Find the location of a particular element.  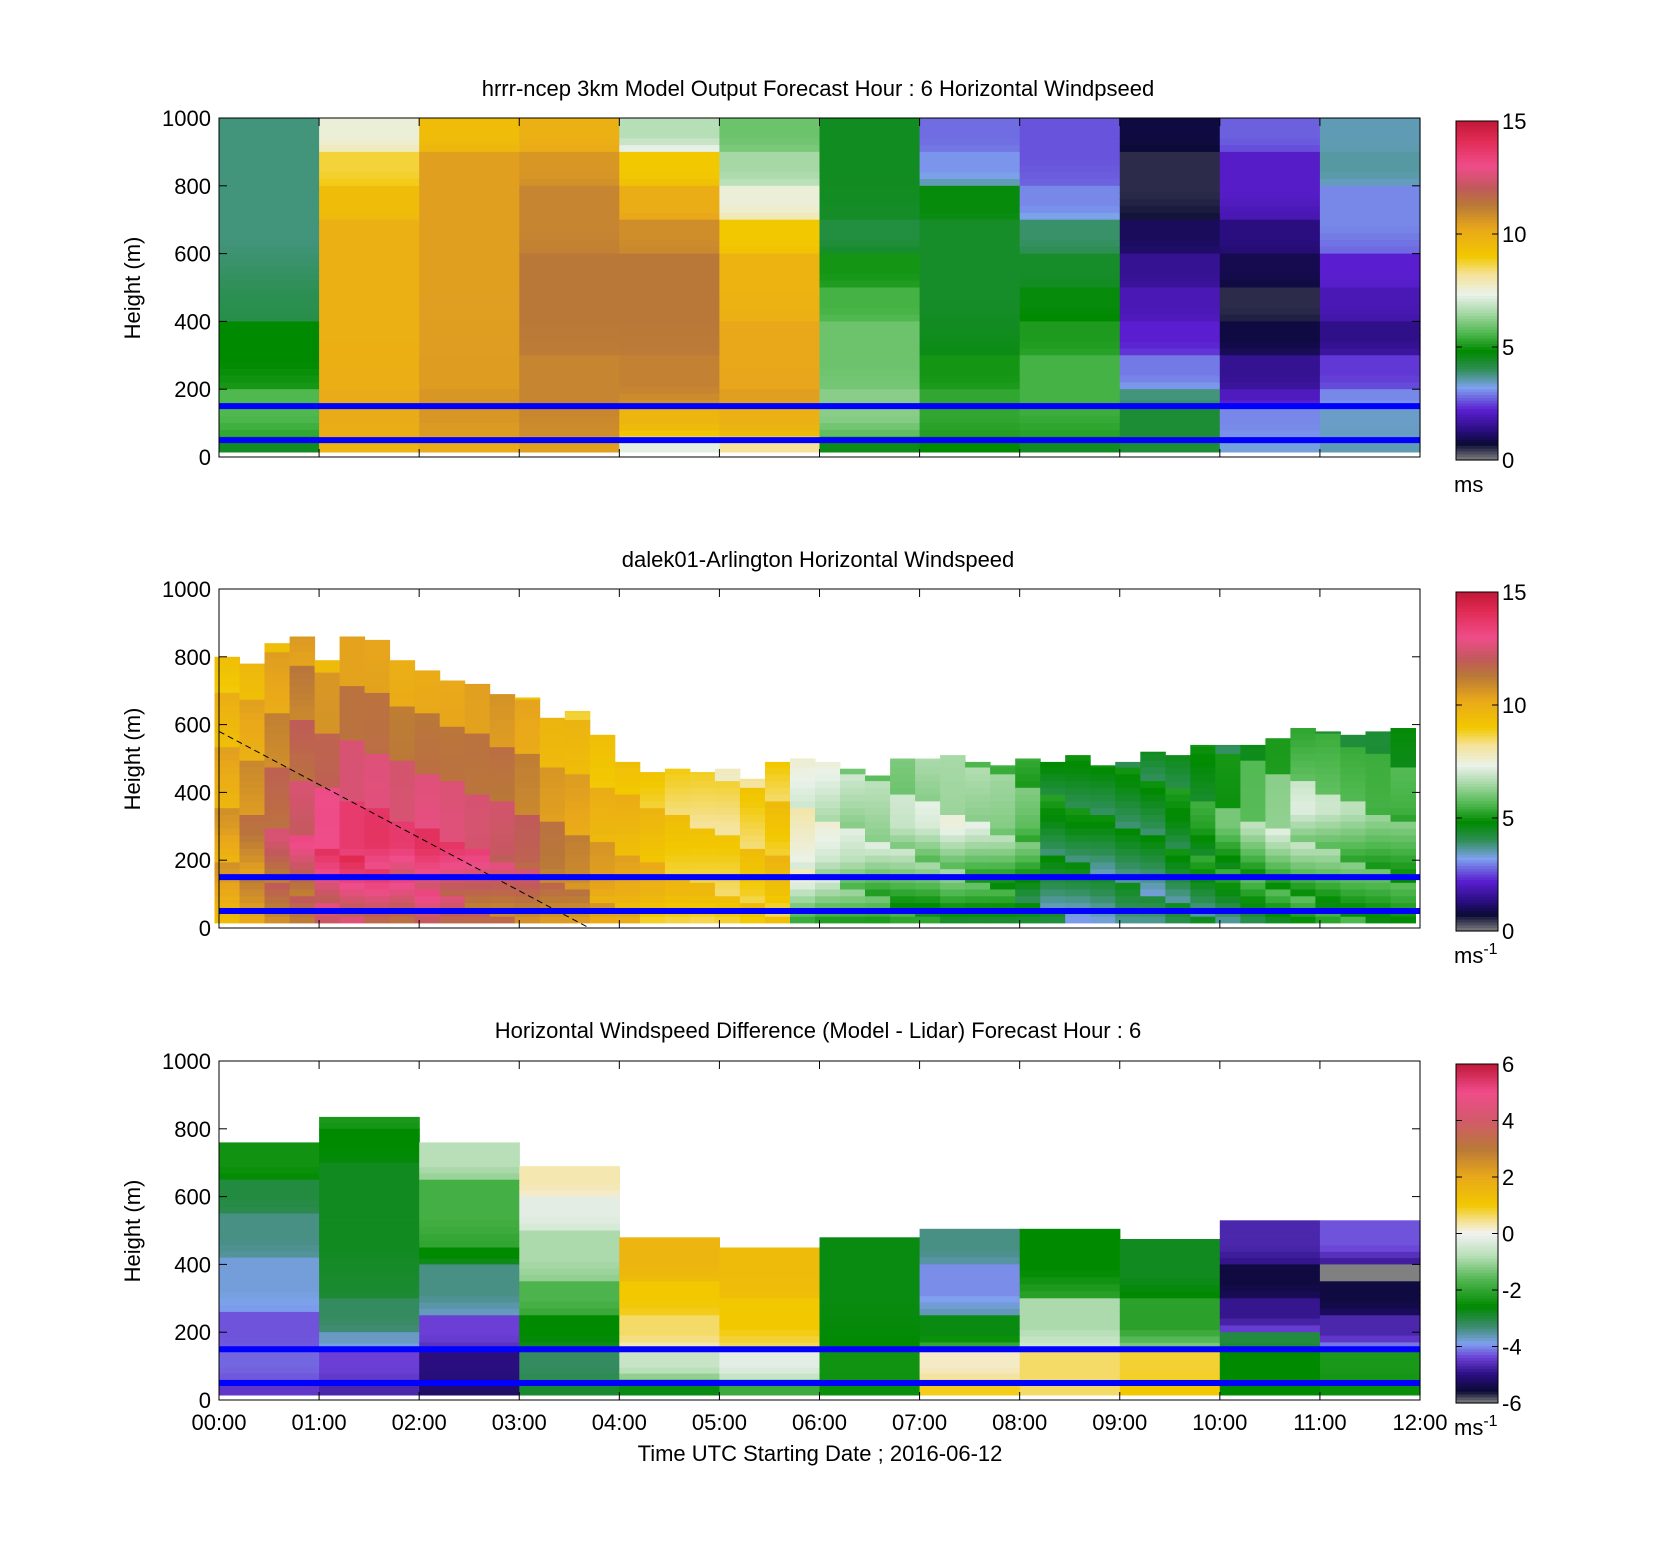

colorbar-unit: ms-1 is located at coordinates (1476, 1426).